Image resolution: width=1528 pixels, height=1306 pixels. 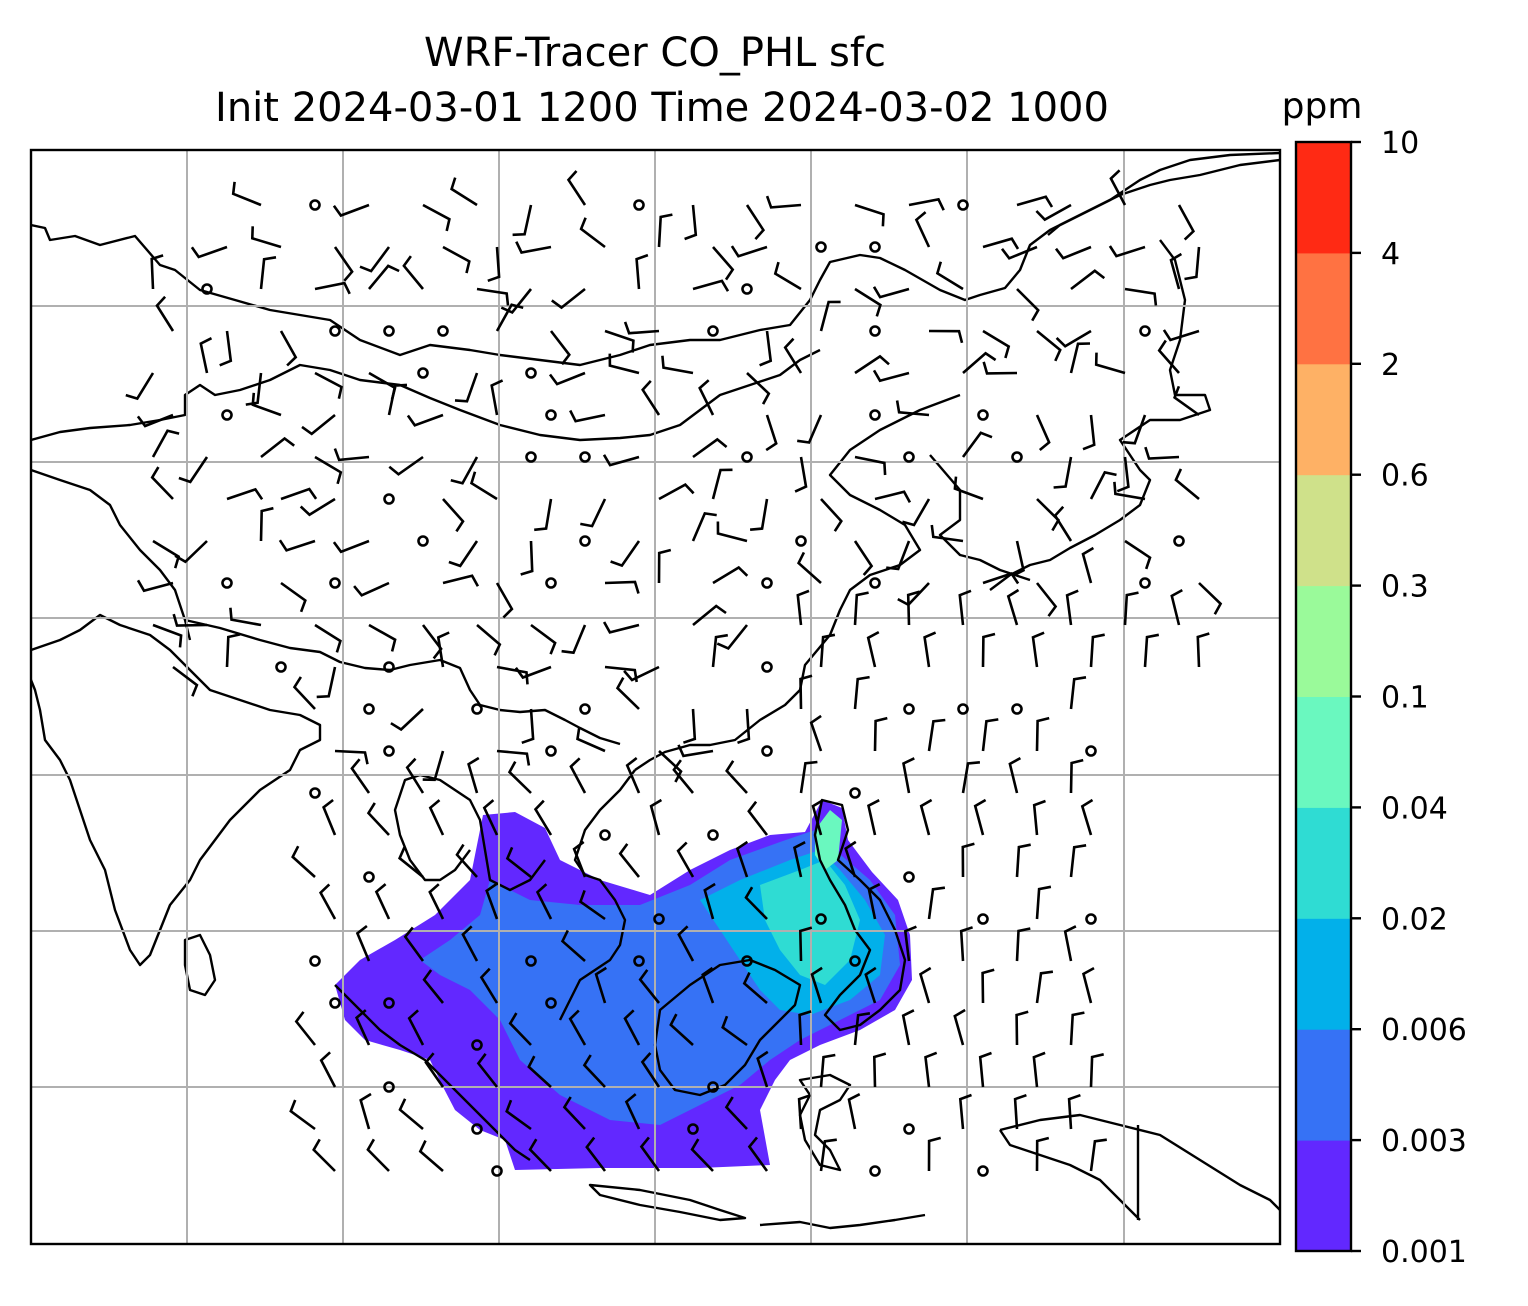 I want to click on title-line-1: WRF-Tracer CO_PHL sfc, so click(x=655, y=53).